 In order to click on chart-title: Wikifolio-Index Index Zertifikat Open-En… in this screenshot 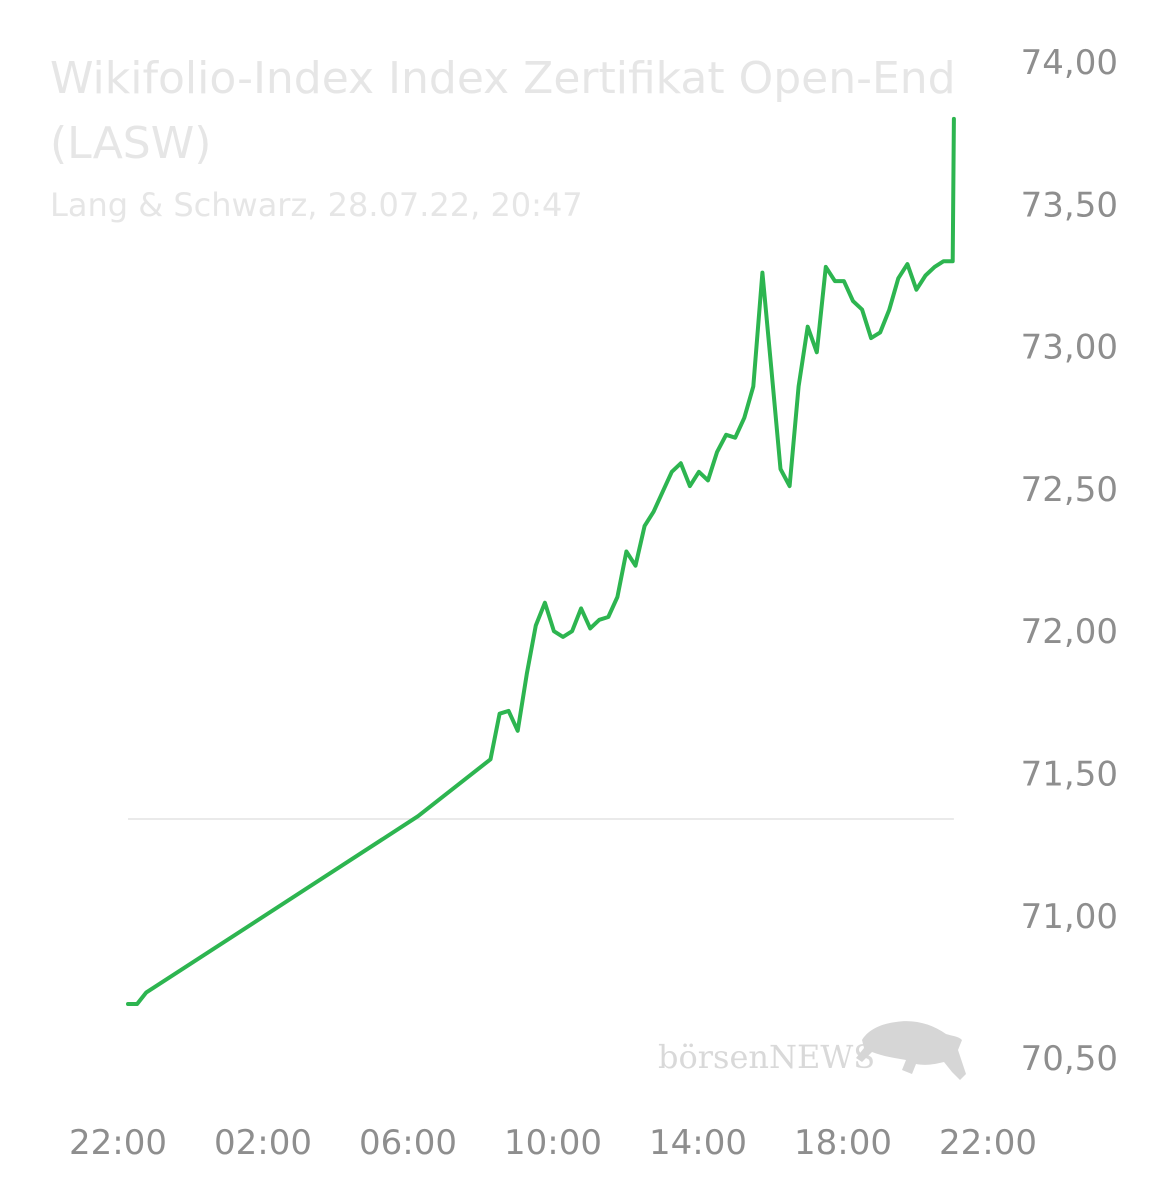, I will do `click(503, 78)`.